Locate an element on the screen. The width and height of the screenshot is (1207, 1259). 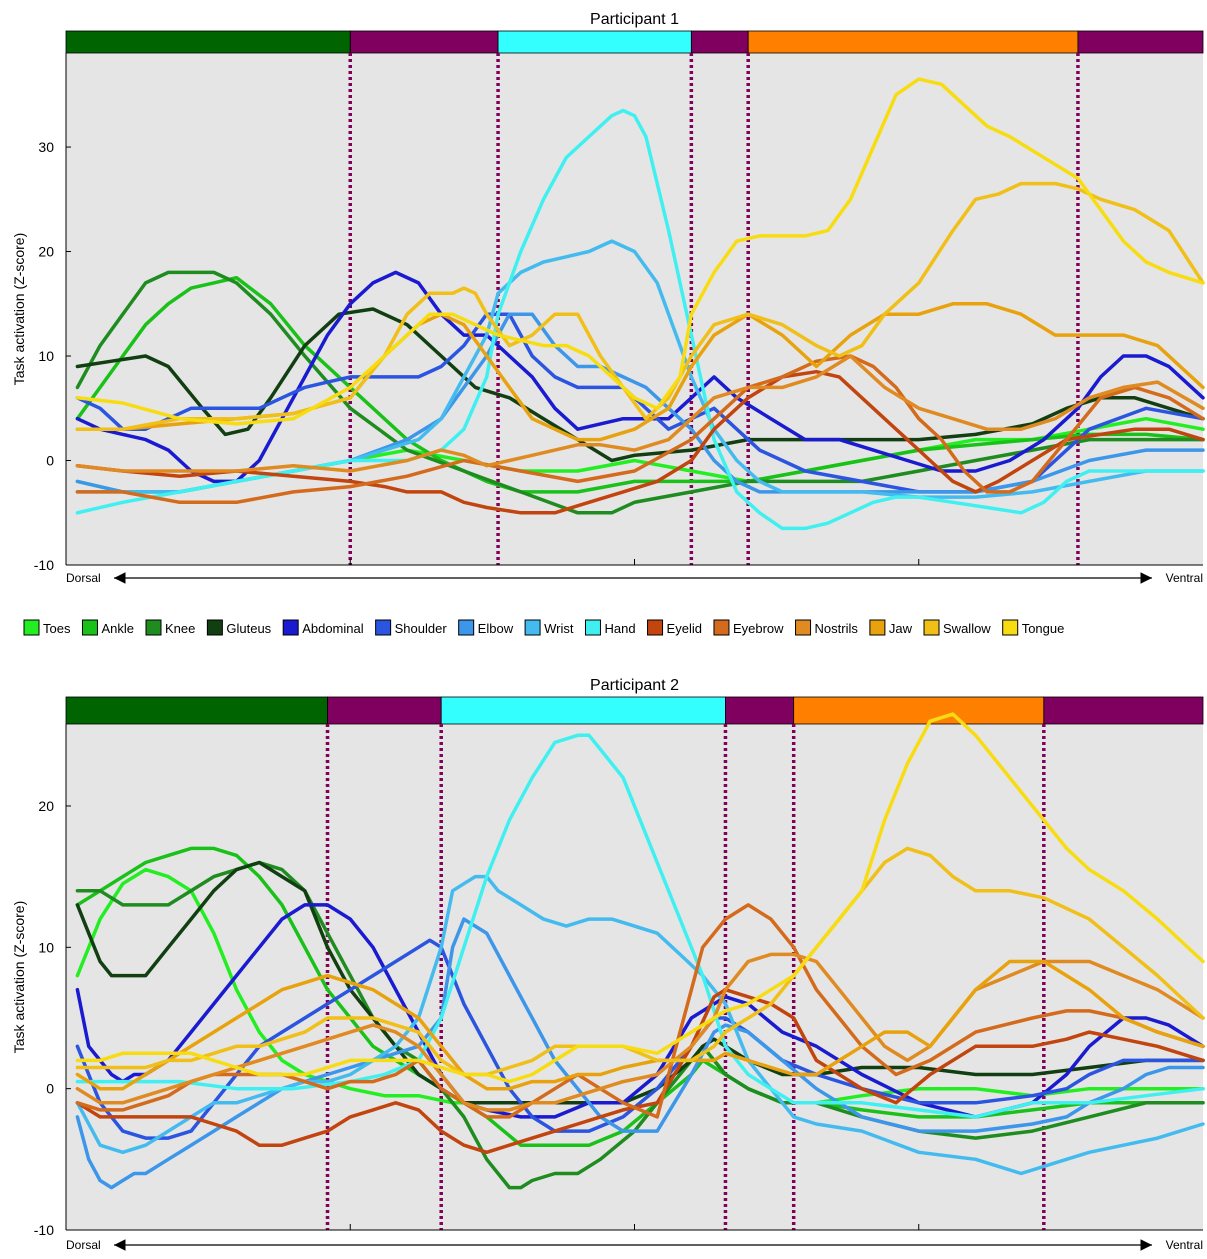
legend-item-wrist: Wrist is located at coordinates (549, 627).